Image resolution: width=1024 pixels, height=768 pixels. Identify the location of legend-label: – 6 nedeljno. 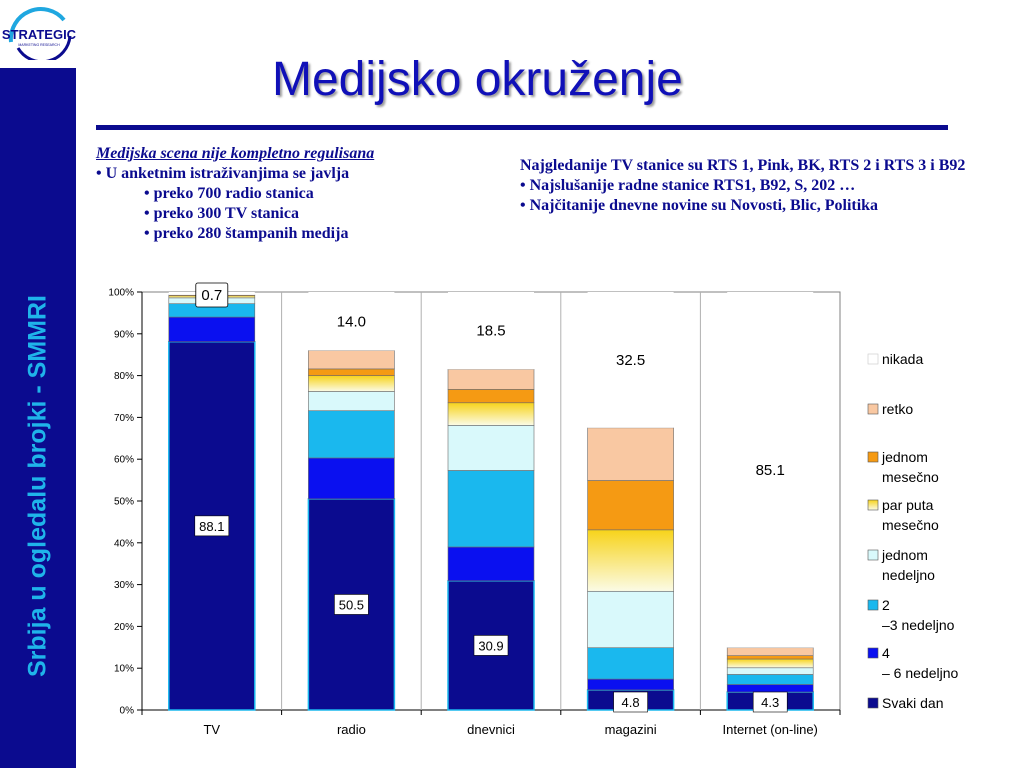
(920, 673).